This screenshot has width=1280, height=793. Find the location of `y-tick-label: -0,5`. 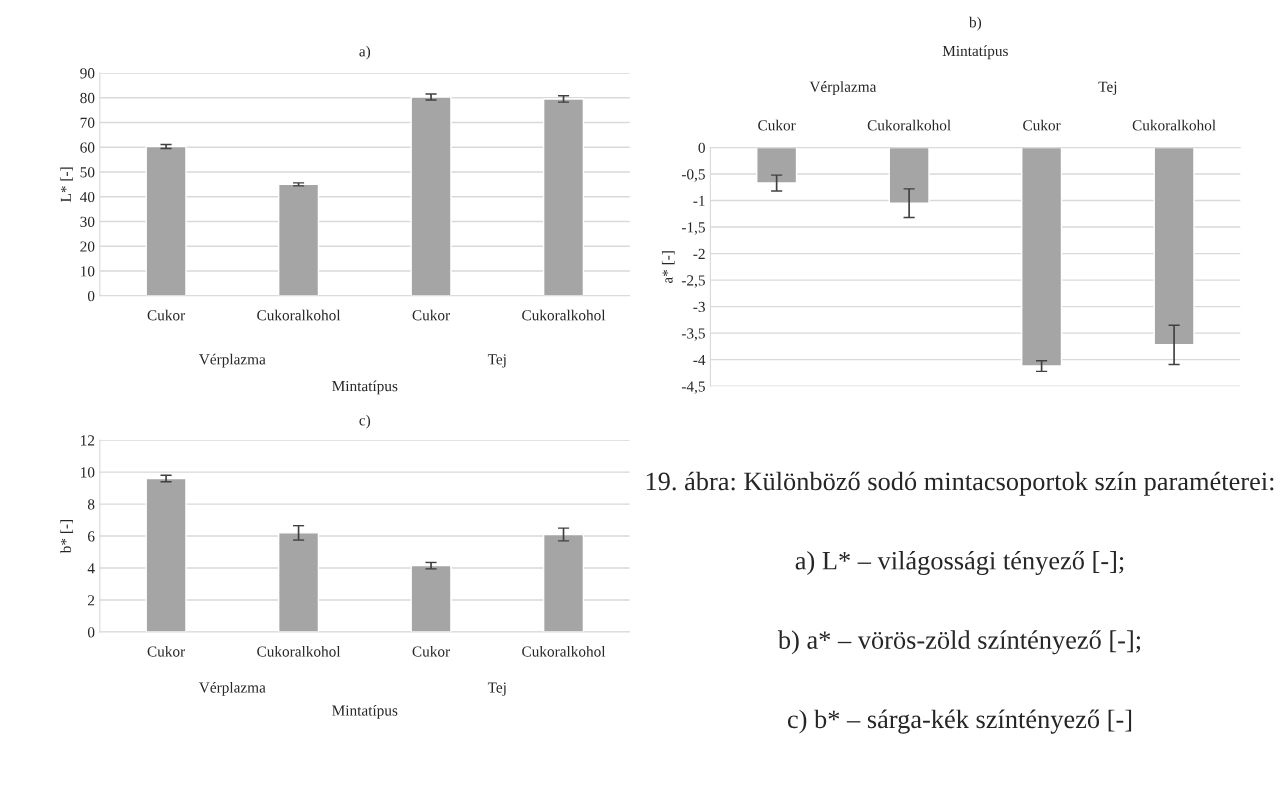

y-tick-label: -0,5 is located at coordinates (693, 175).